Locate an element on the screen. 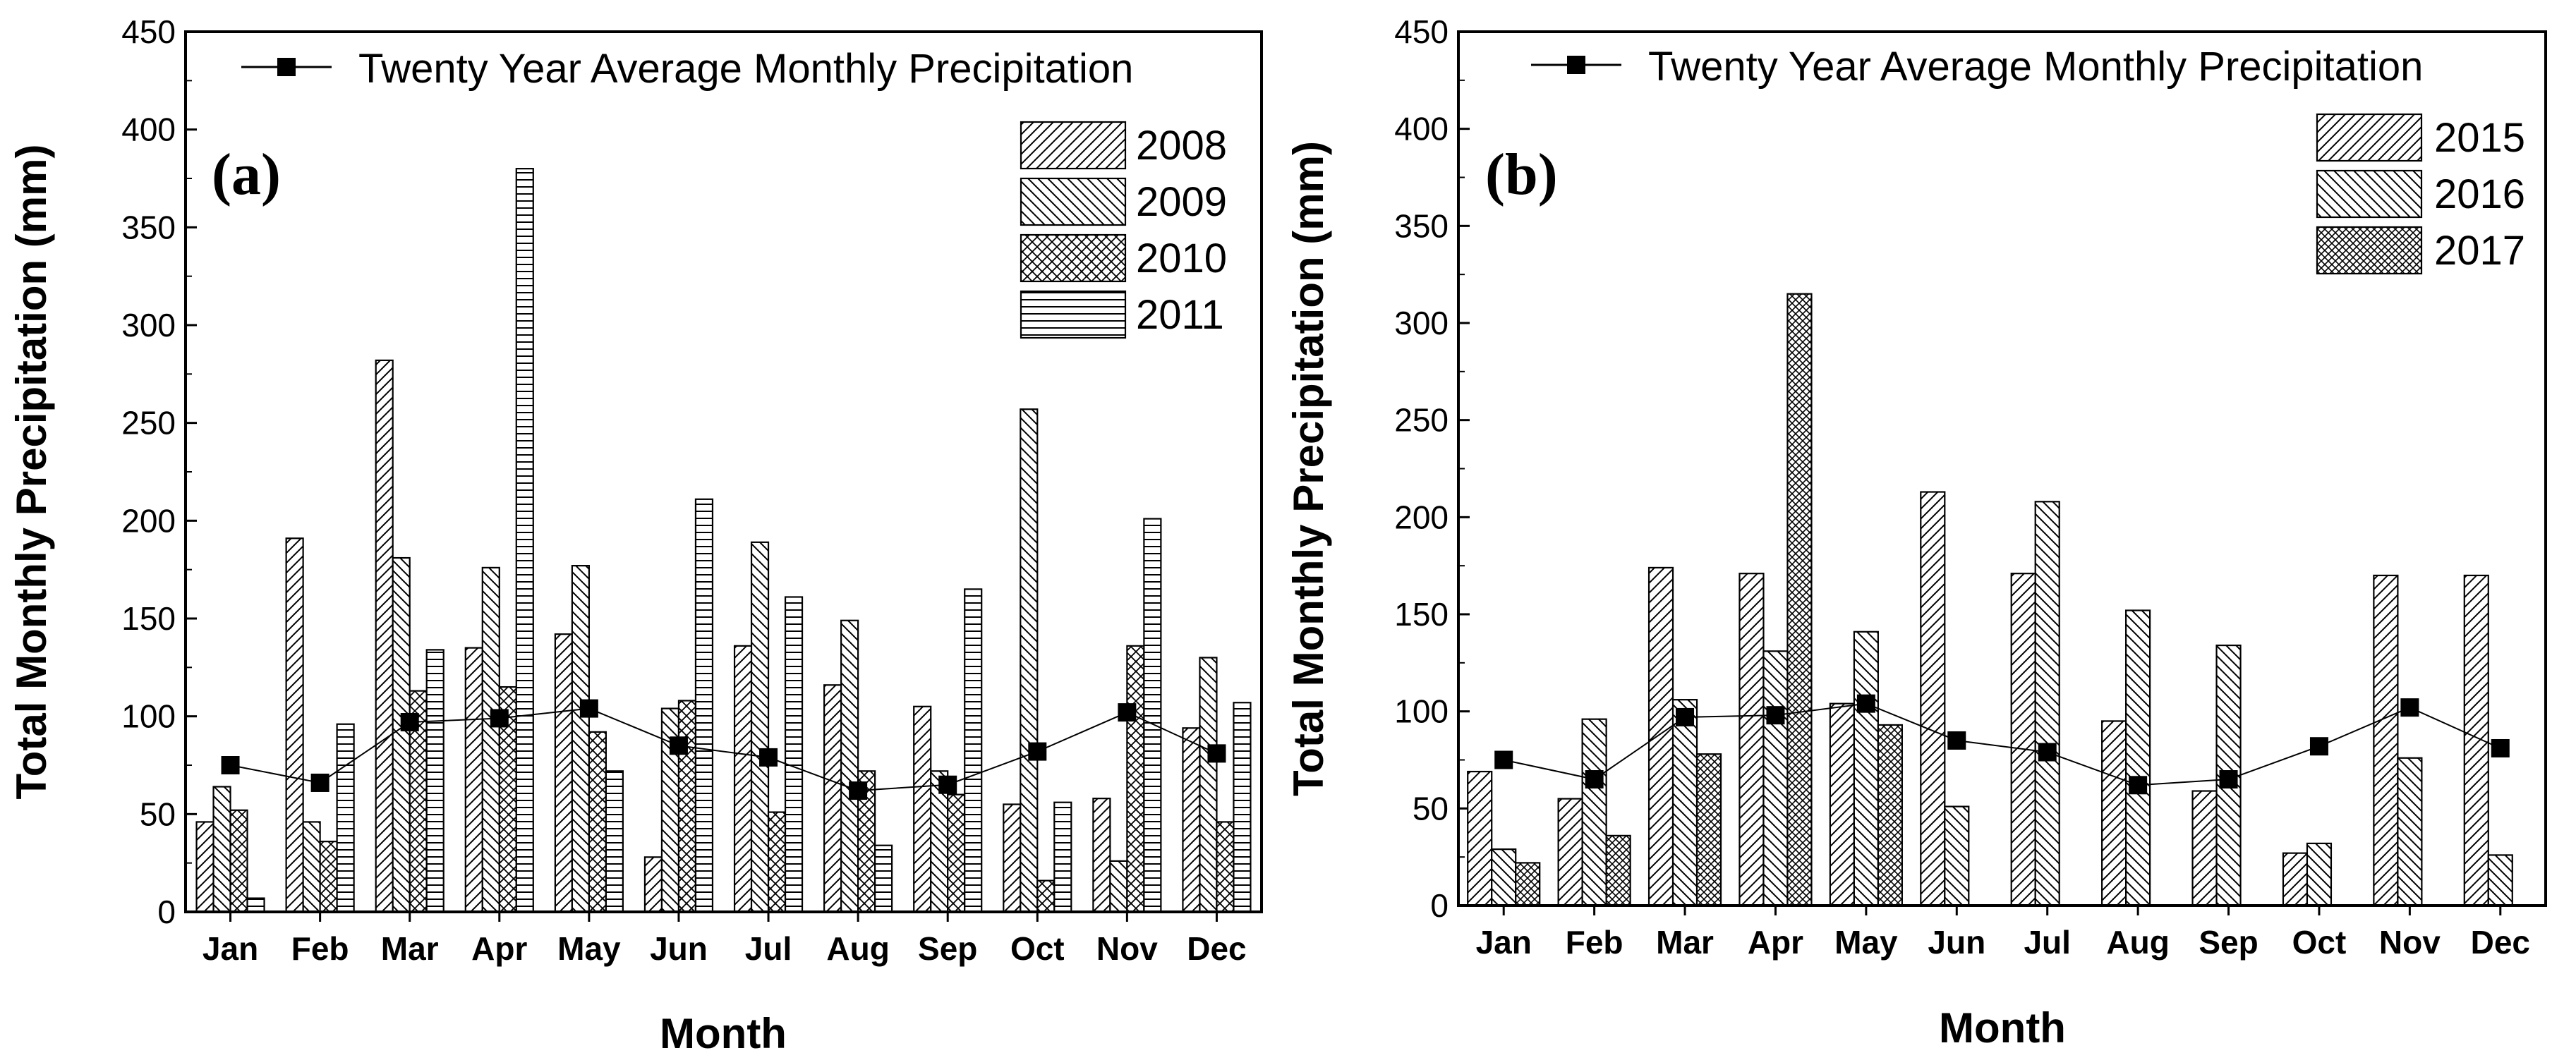  bar-2011-jul is located at coordinates (794, 754).